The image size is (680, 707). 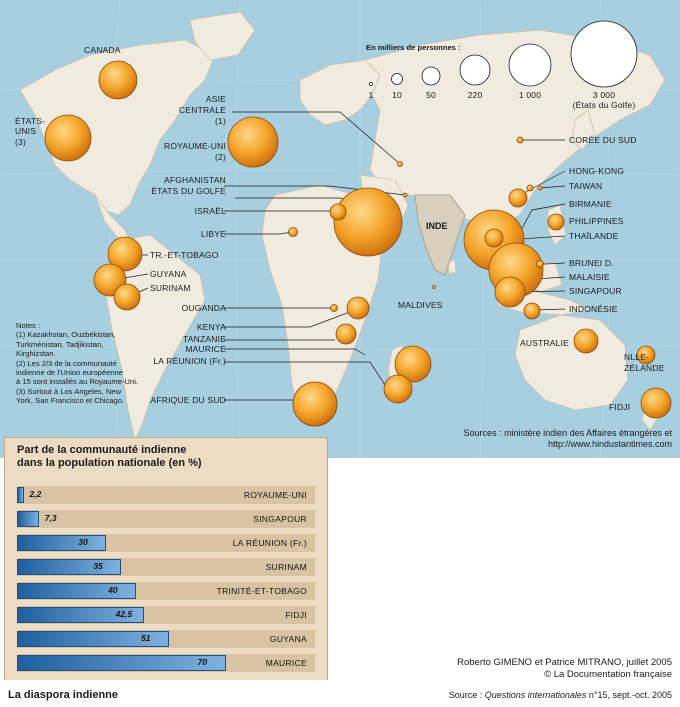 What do you see at coordinates (556, 222) in the screenshot?
I see `bubble-philippines` at bounding box center [556, 222].